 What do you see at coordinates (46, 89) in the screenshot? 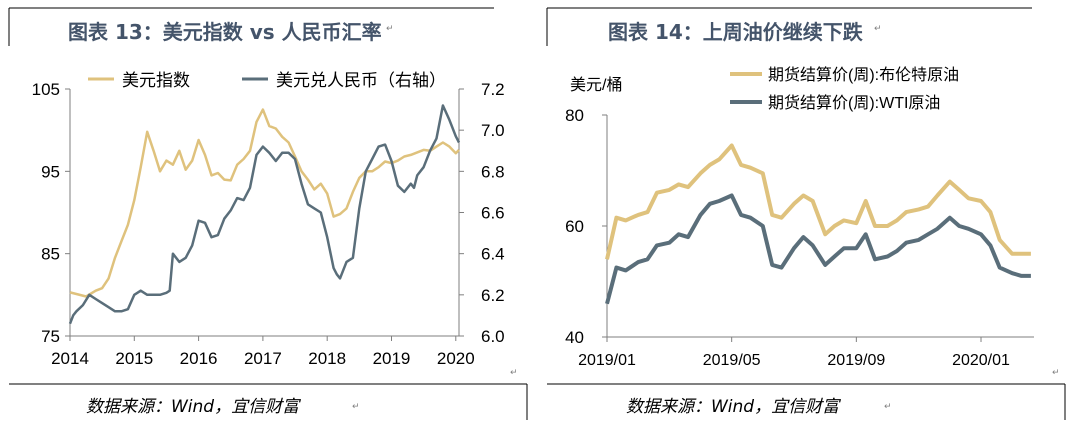
I see `y-left-tick-label: 105` at bounding box center [46, 89].